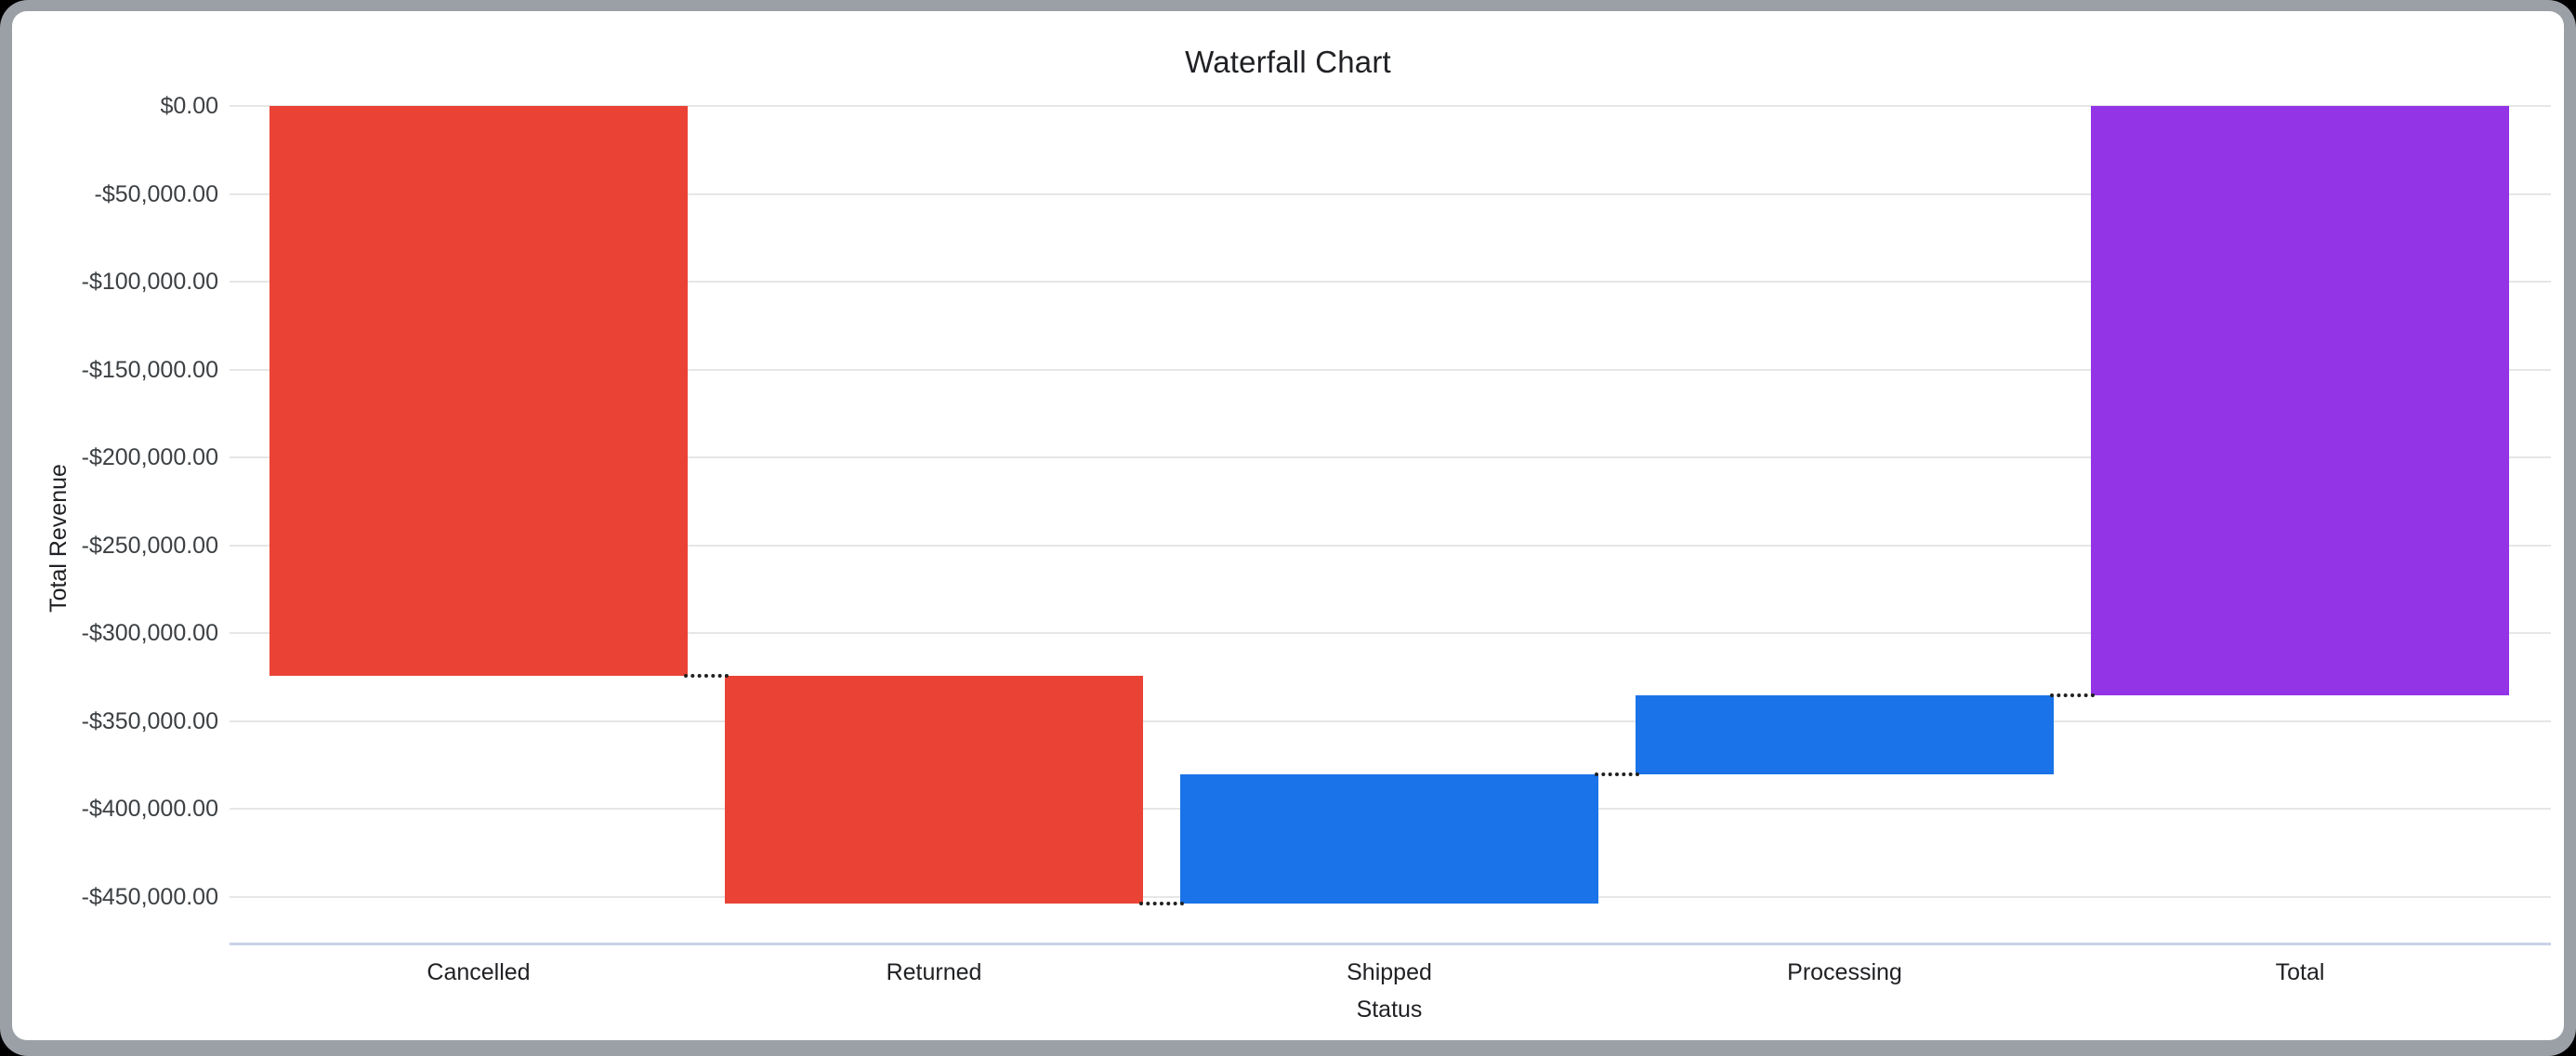 The height and width of the screenshot is (1056, 2576). Describe the element at coordinates (1389, 972) in the screenshot. I see `x-category-label: Shipped` at that location.